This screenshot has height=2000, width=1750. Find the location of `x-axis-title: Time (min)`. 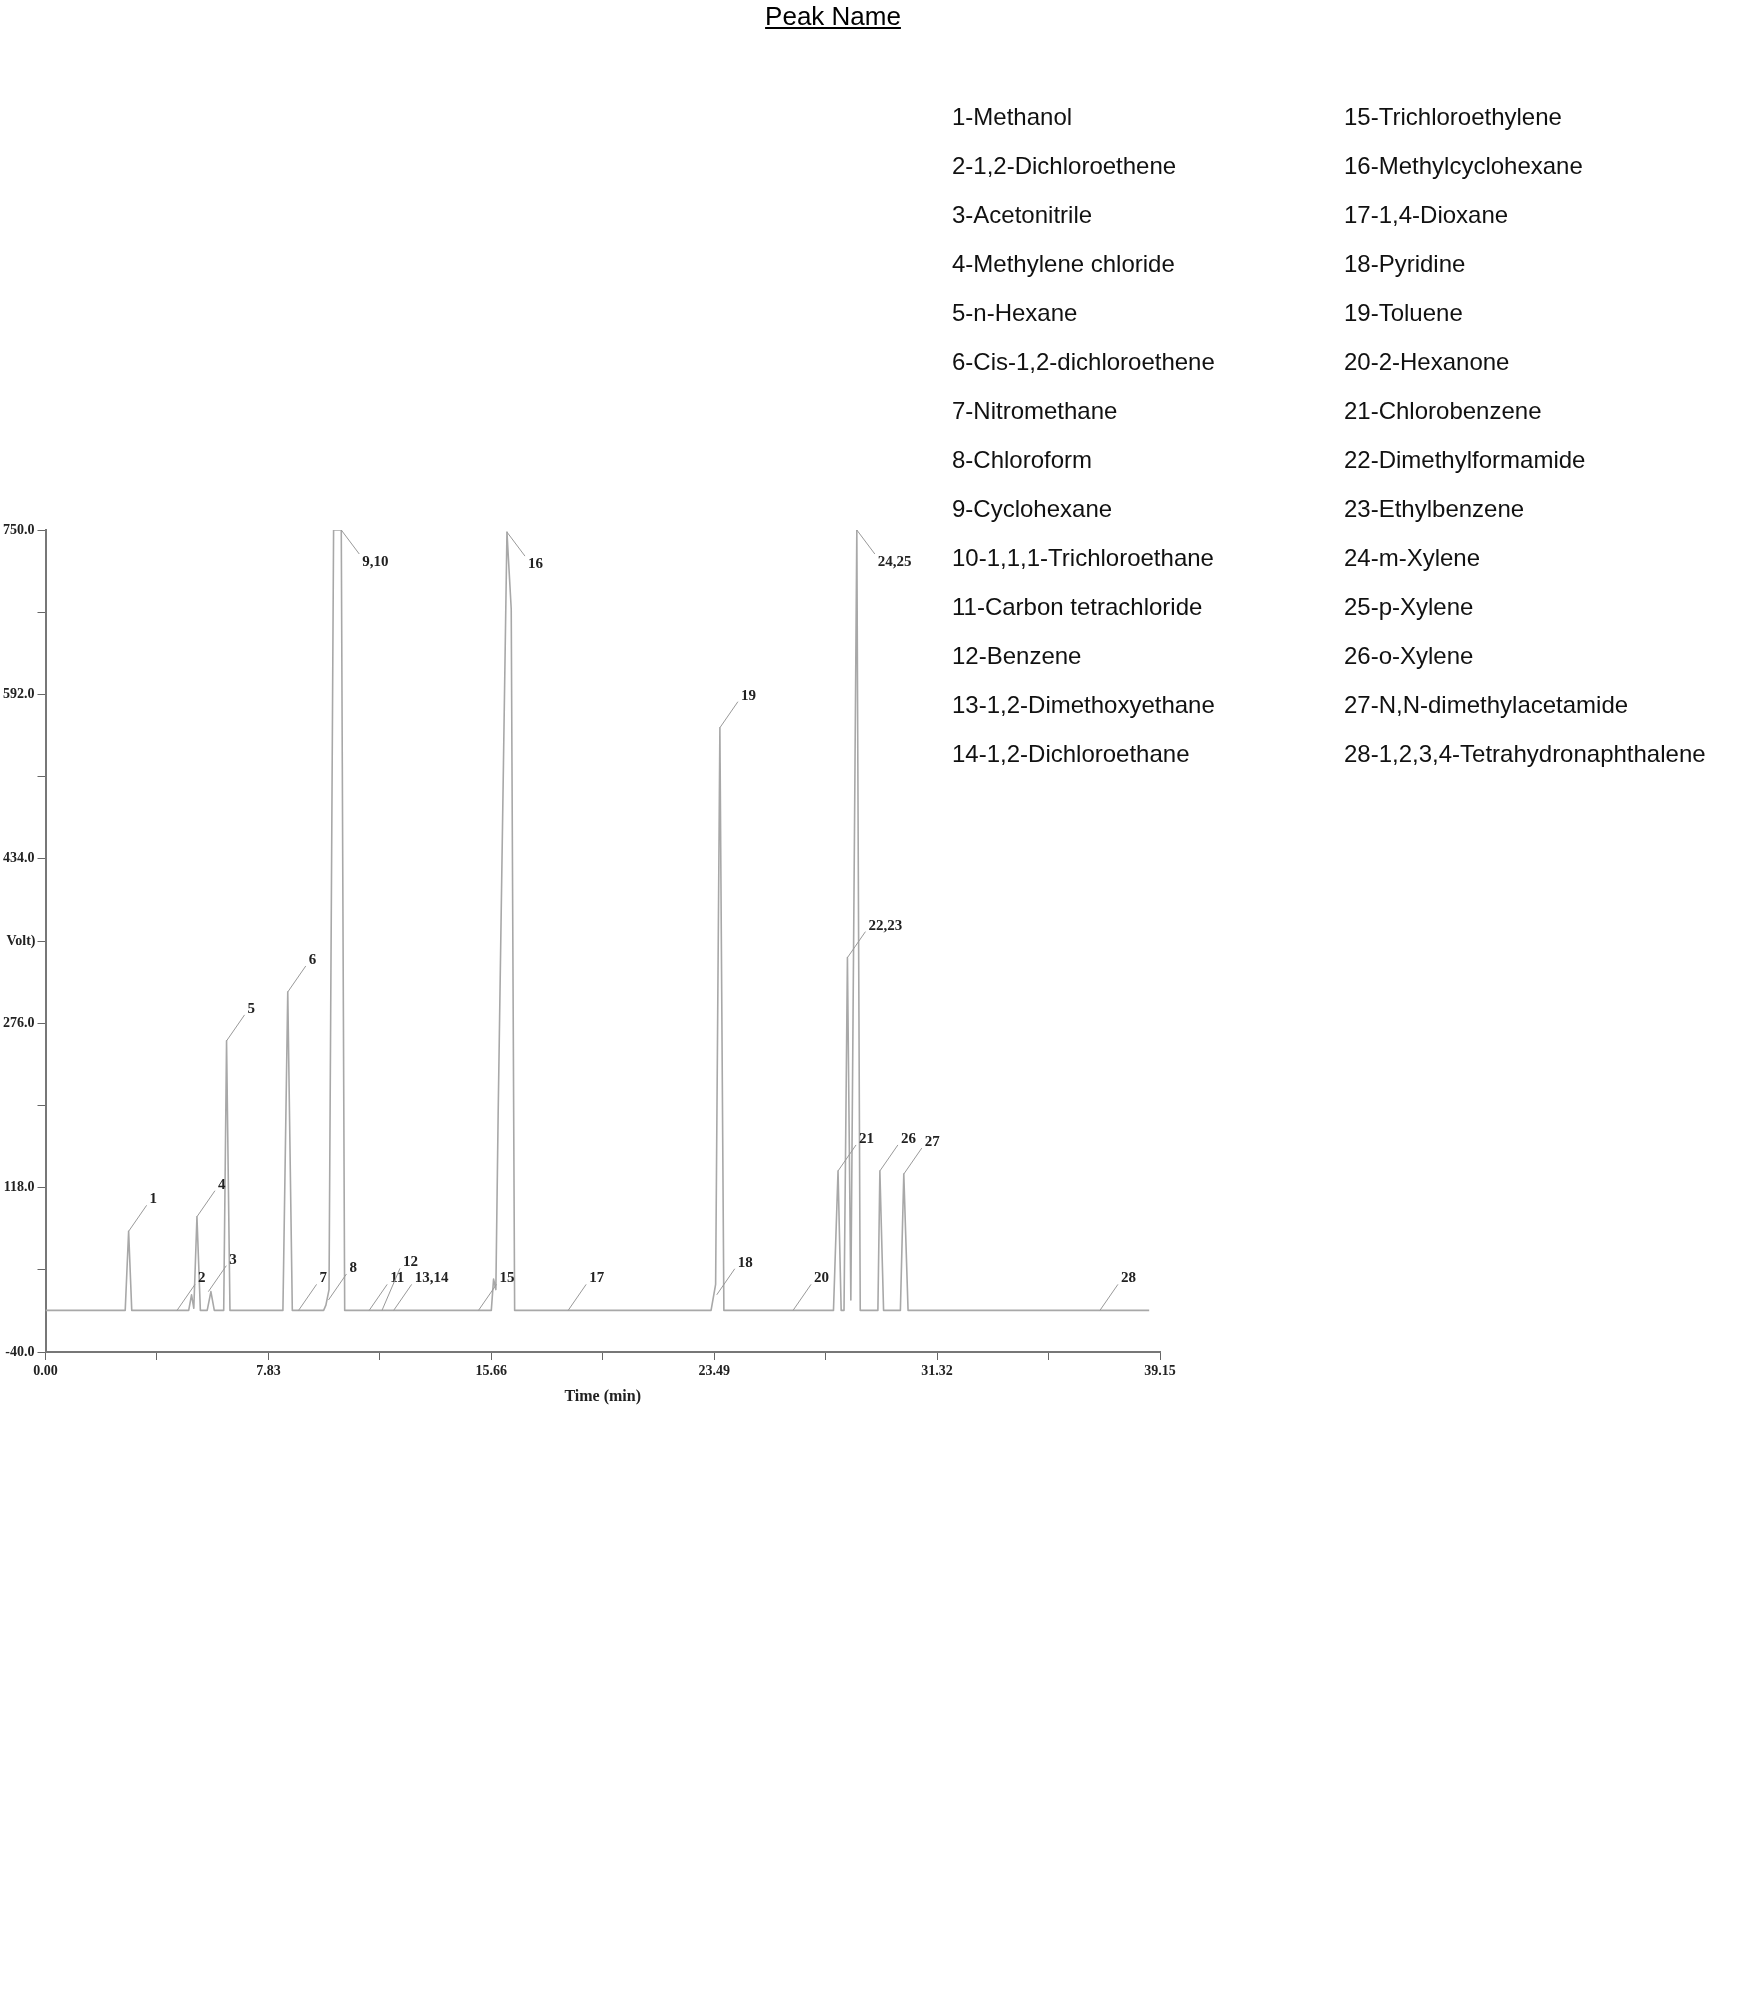

x-axis-title: Time (min) is located at coordinates (603, 1395).